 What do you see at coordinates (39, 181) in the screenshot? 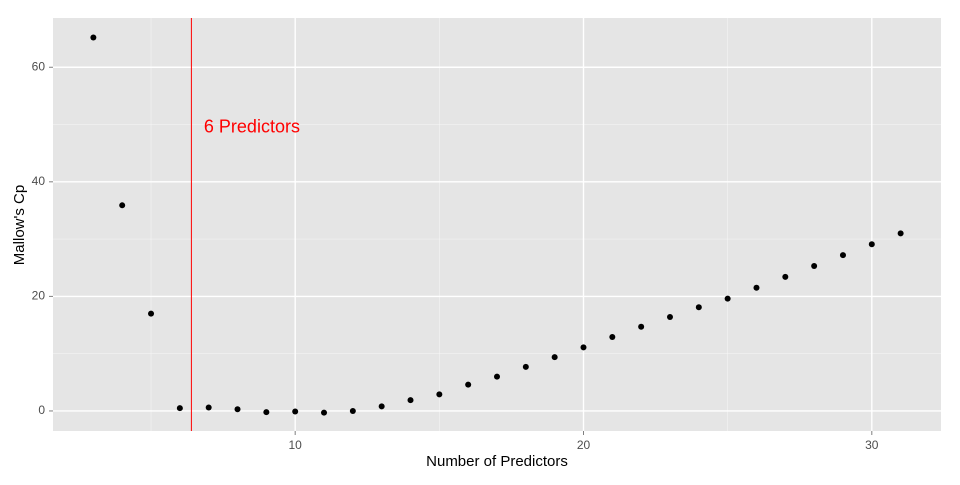
I see `y-tick-label: 40` at bounding box center [39, 181].